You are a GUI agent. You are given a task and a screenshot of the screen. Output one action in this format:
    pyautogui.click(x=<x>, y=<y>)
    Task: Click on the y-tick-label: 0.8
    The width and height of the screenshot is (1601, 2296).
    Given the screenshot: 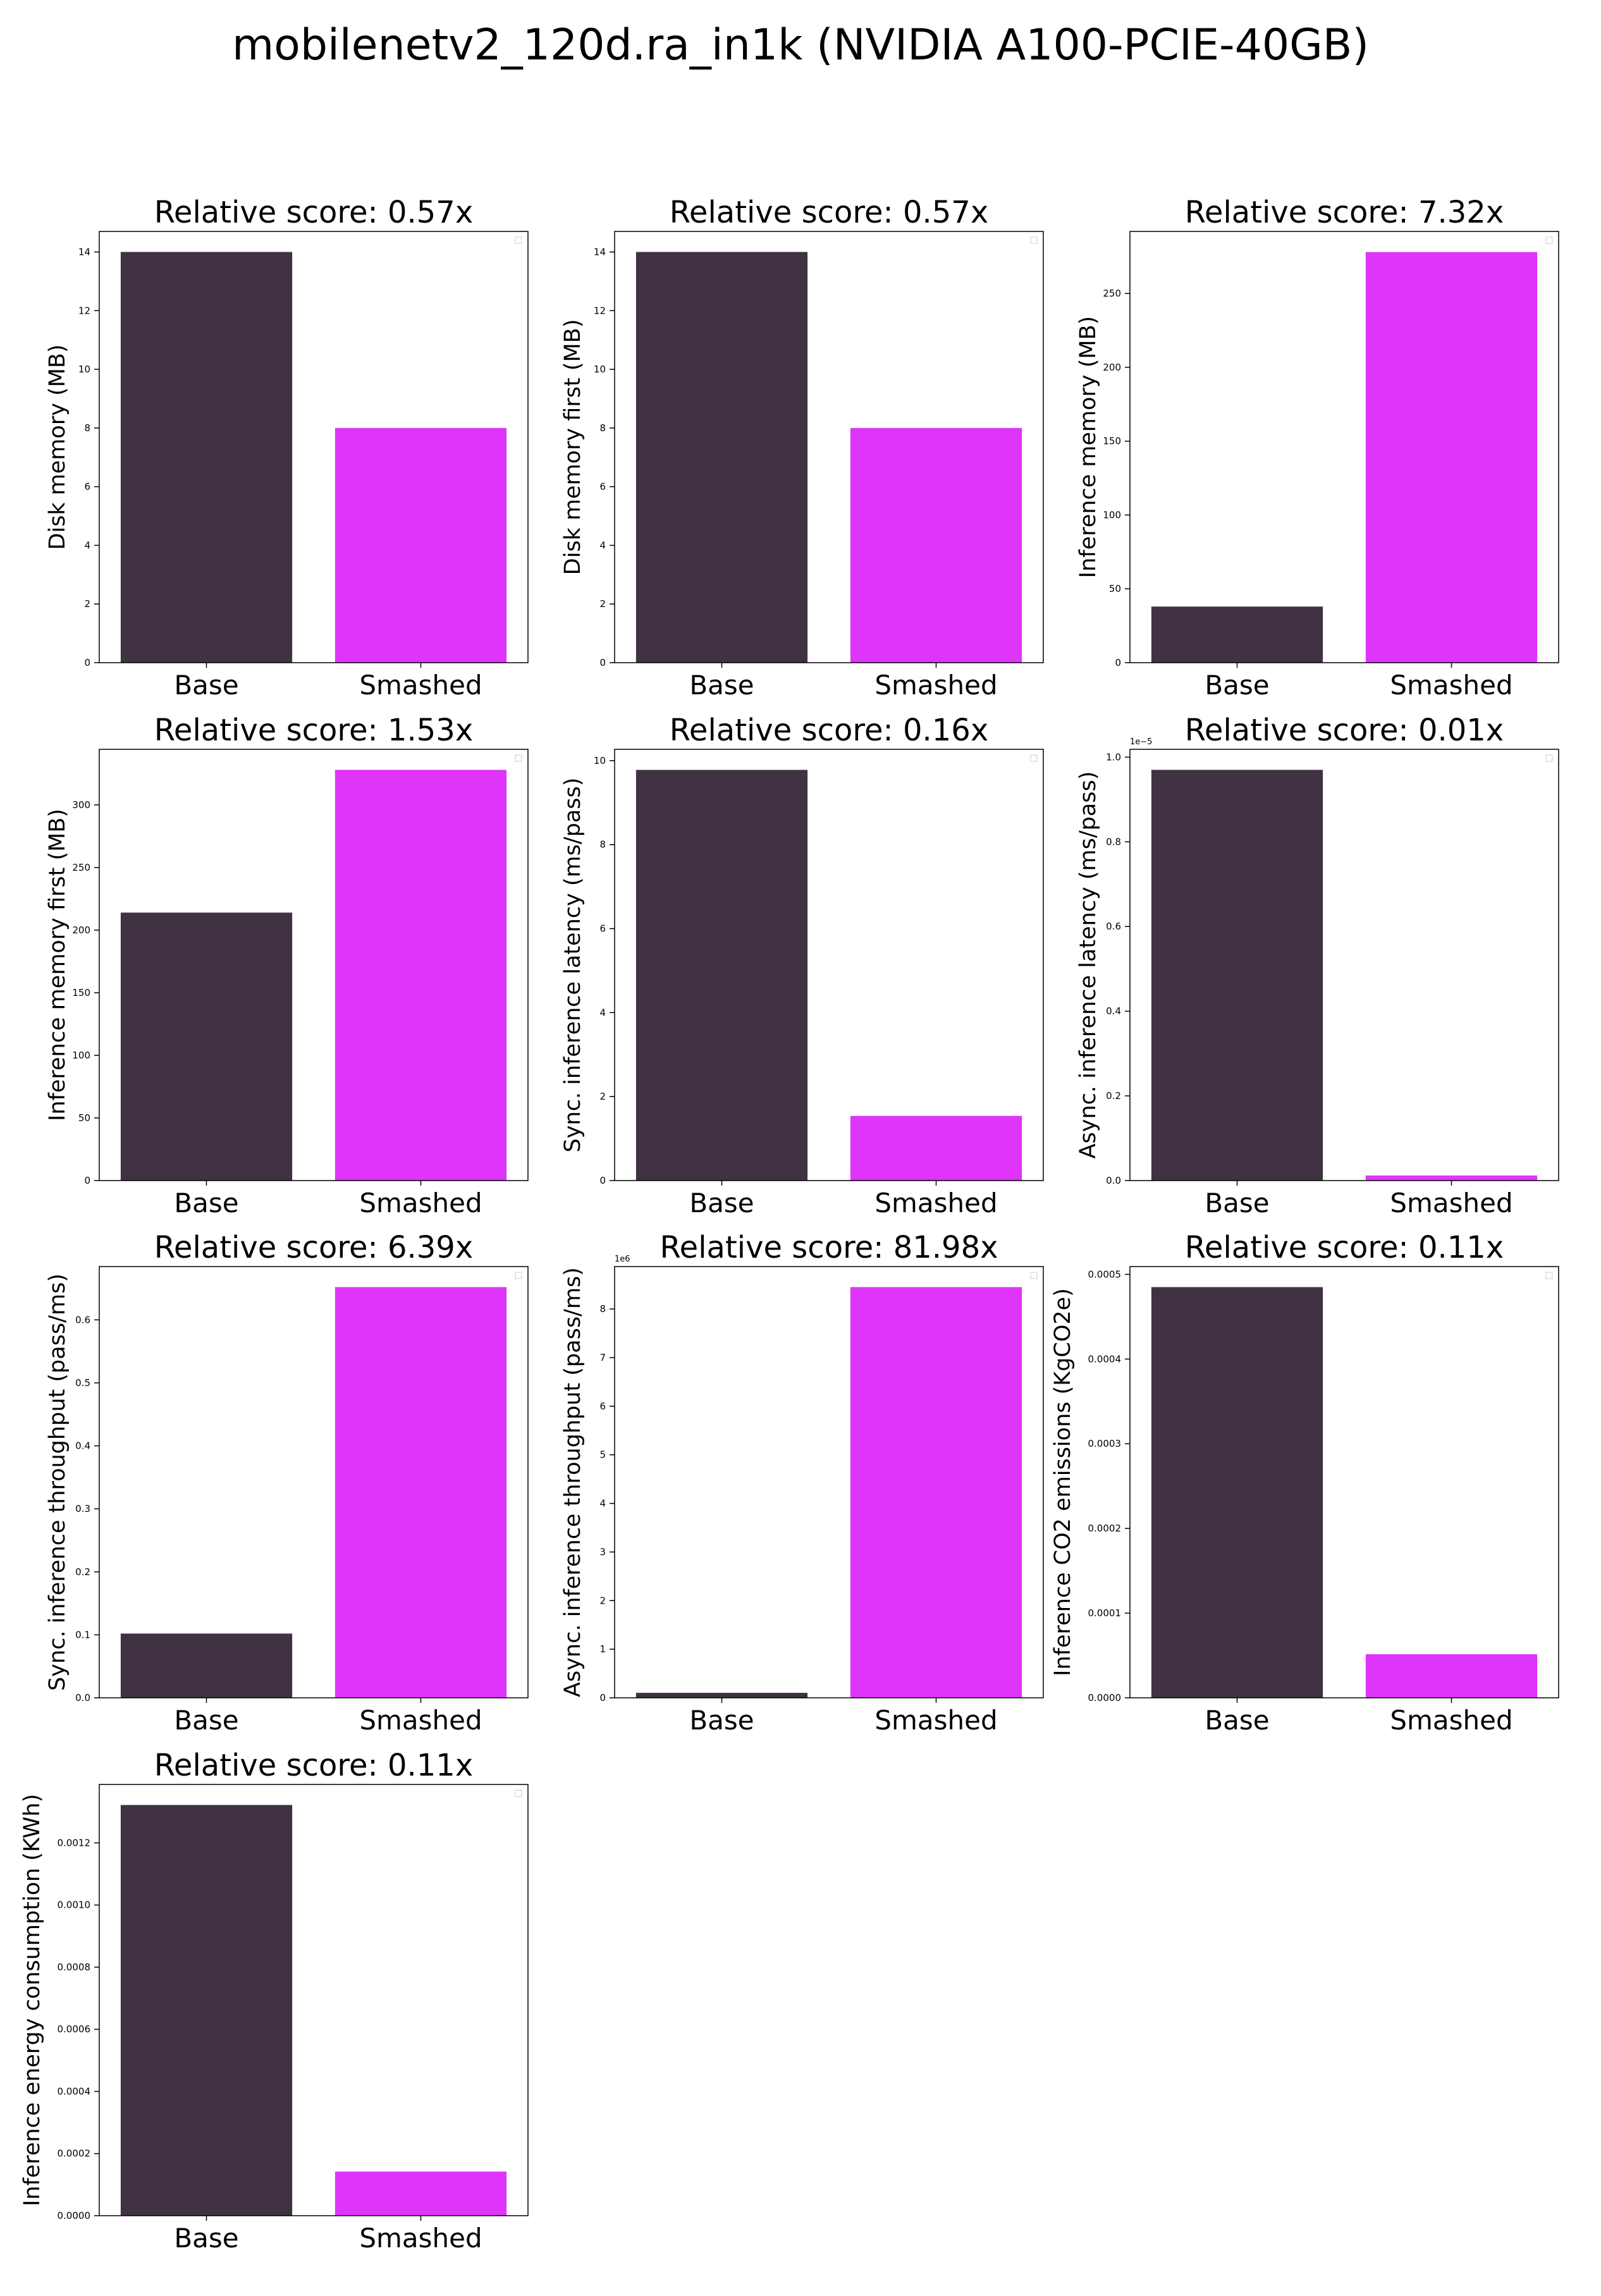 What is the action you would take?
    pyautogui.click(x=1113, y=841)
    